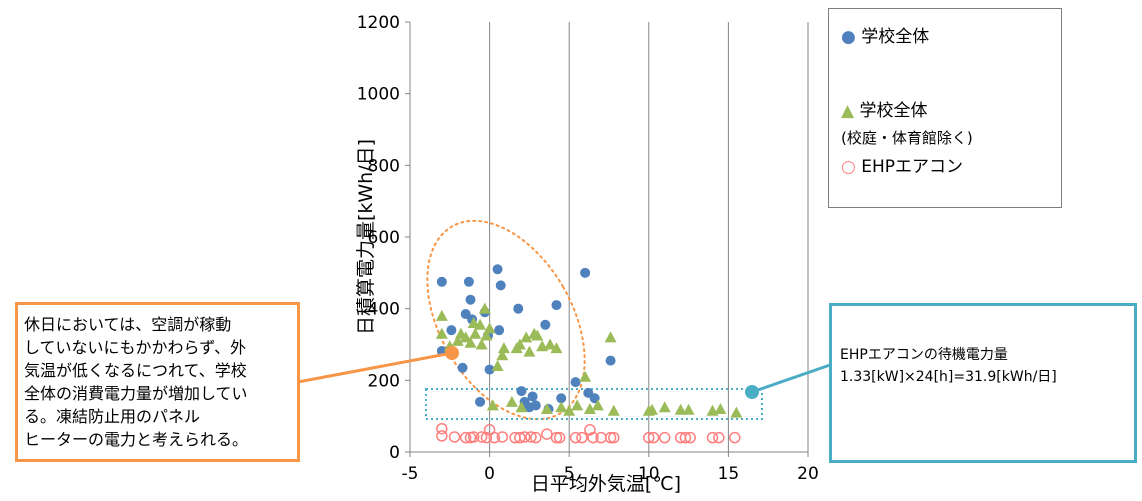 The image size is (1142, 501). What do you see at coordinates (410, 474) in the screenshot?
I see `x-tick-label: -5` at bounding box center [410, 474].